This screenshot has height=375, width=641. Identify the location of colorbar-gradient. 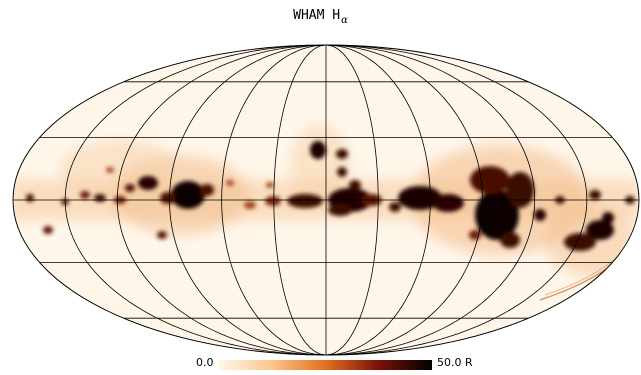
(325, 365).